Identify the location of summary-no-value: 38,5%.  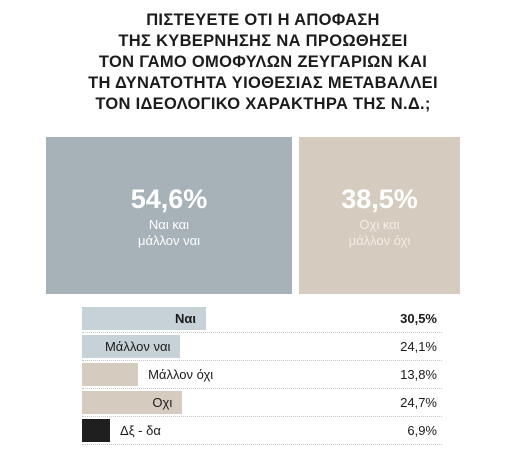
(379, 199).